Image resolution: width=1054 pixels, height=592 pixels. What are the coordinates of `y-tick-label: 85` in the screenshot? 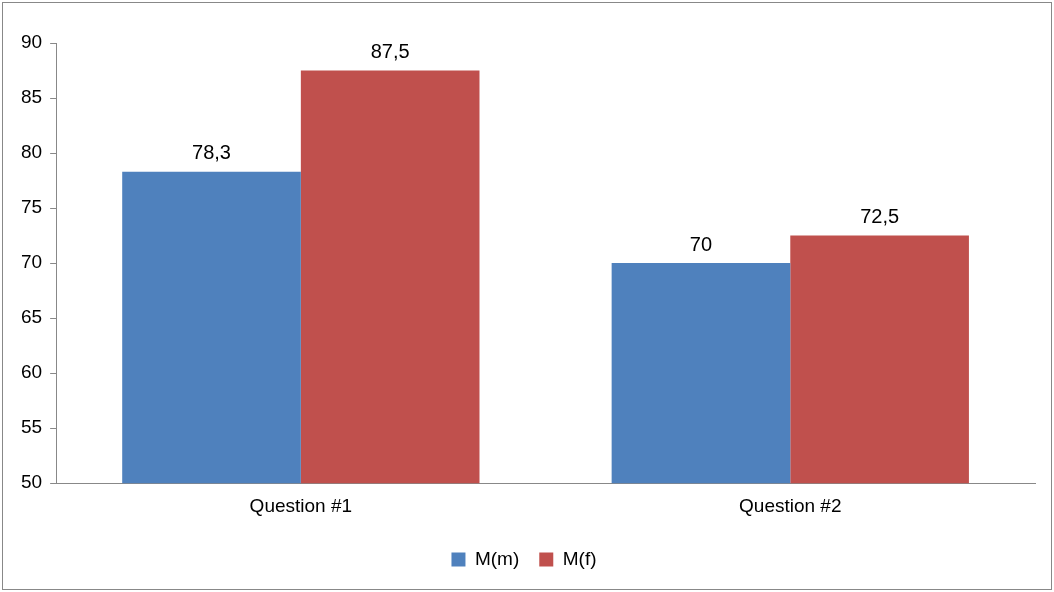 It's located at (31, 97).